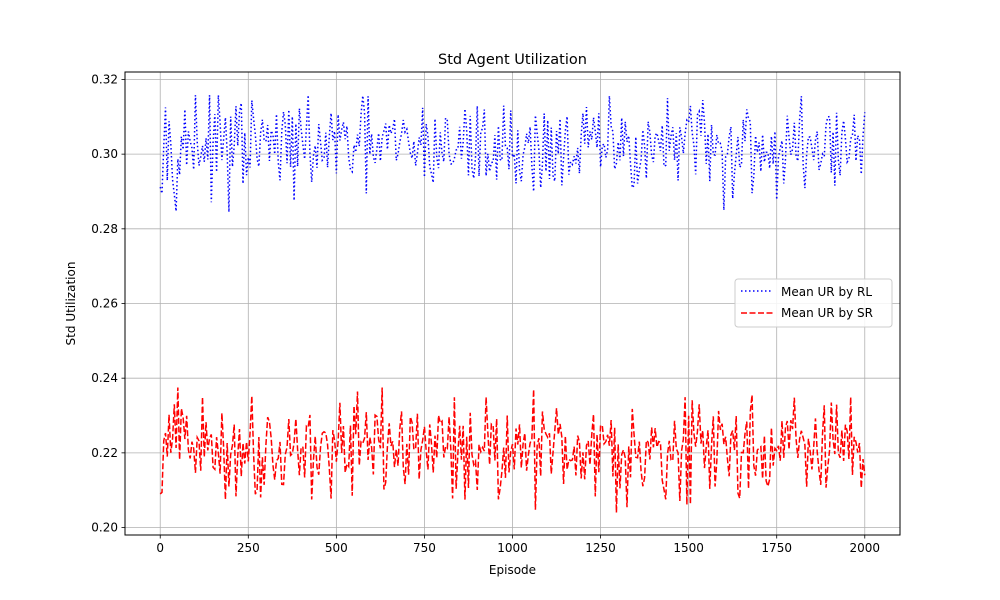 Image resolution: width=1000 pixels, height=600 pixels. I want to click on x-tick-label: 1000, so click(512, 548).